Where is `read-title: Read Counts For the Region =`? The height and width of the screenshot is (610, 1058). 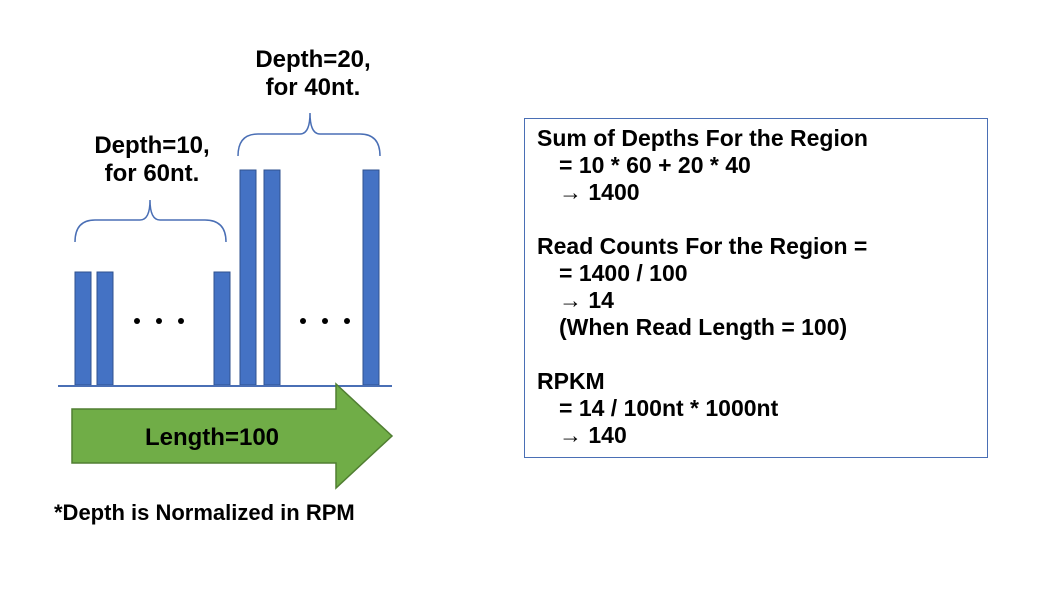 read-title: Read Counts For the Region = is located at coordinates (702, 246).